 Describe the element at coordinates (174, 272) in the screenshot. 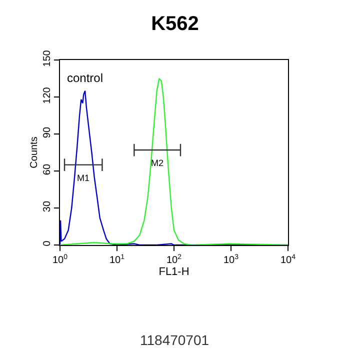

I see `x-axis-title: FL1-H` at that location.